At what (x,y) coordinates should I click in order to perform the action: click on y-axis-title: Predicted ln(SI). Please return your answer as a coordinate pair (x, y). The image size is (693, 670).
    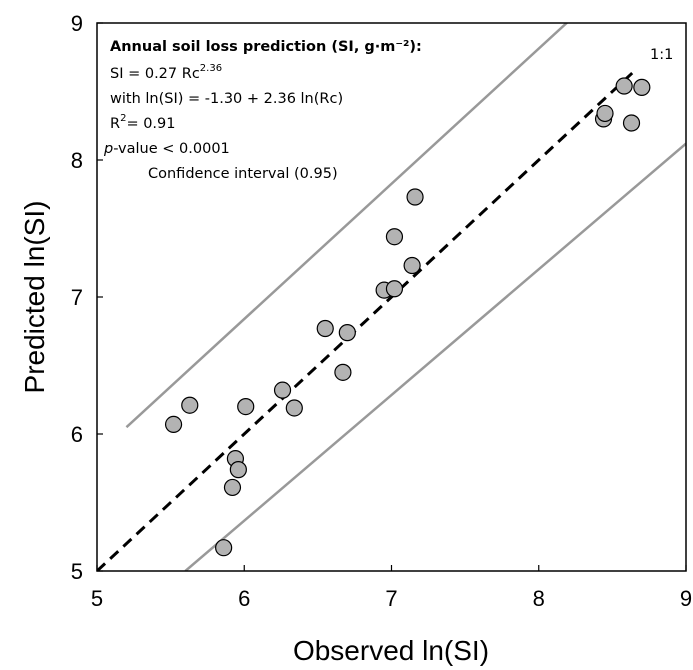
    Looking at the image, I should click on (34, 297).